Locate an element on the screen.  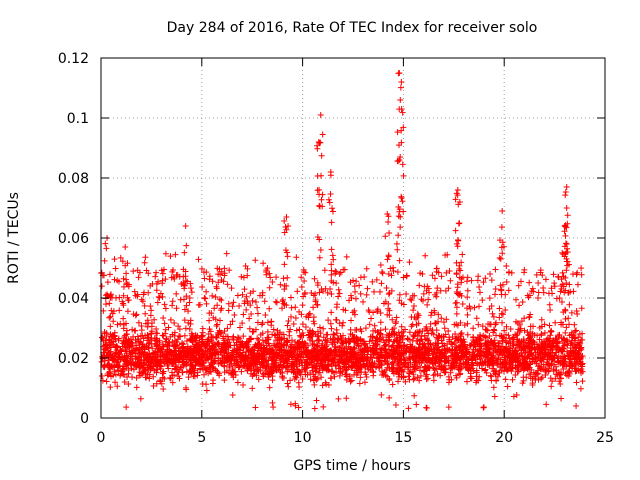
y-tick-label: 0.04 is located at coordinates (73, 299).